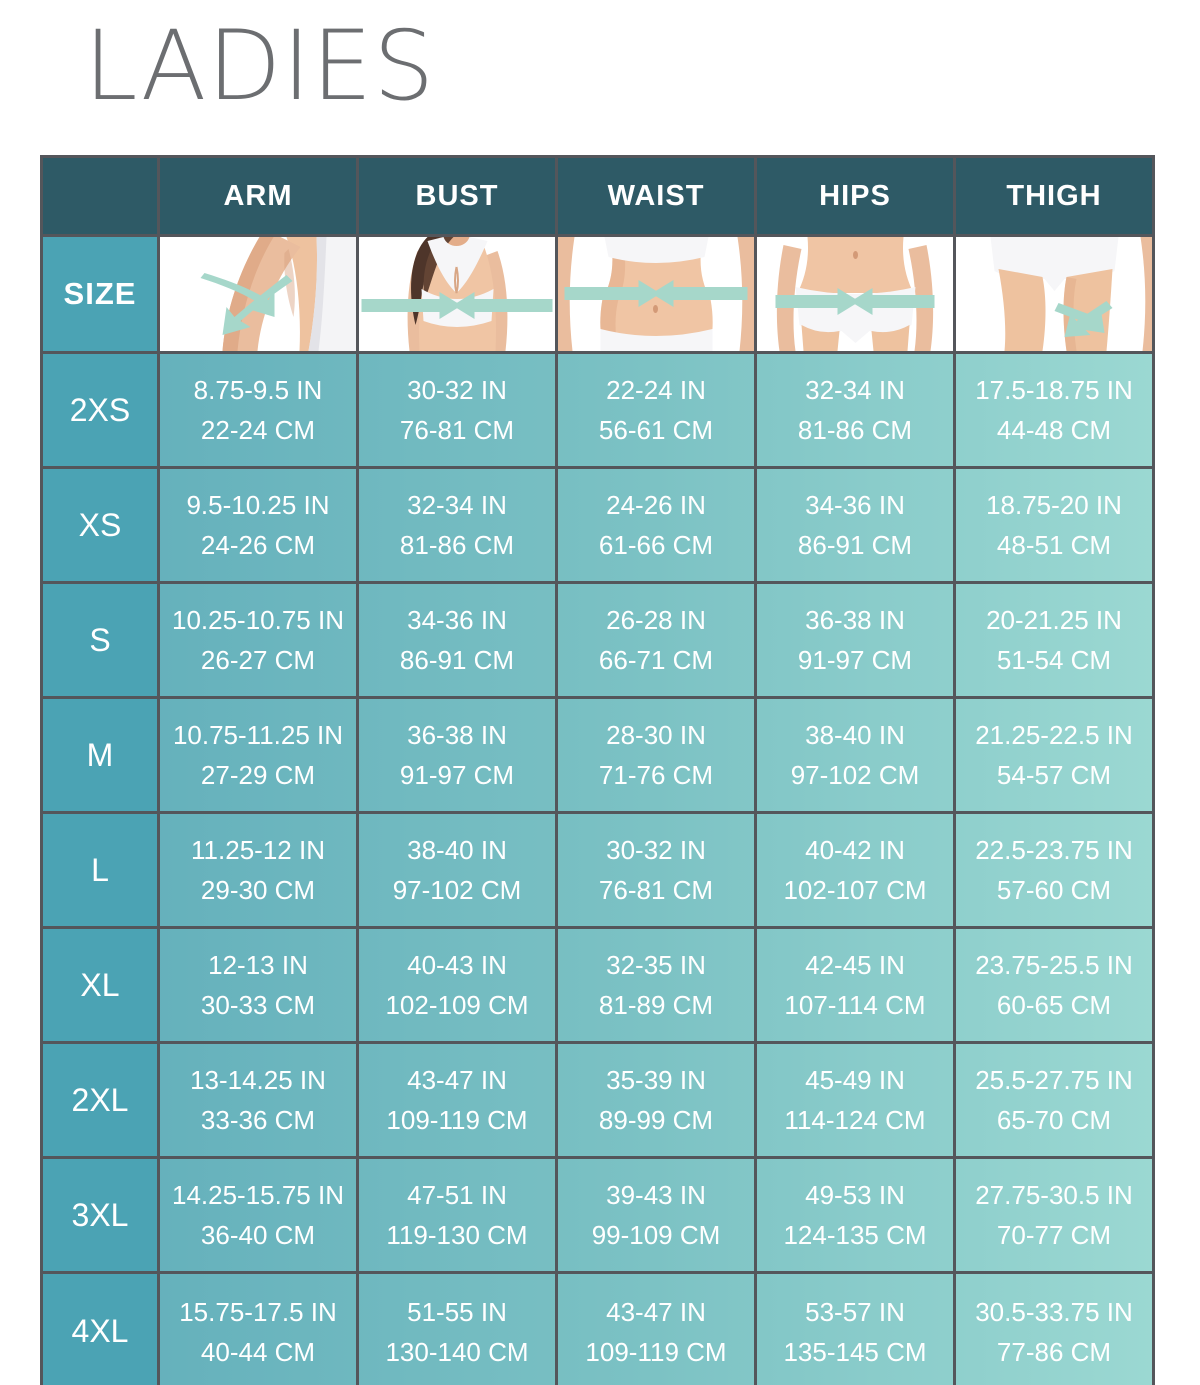 This screenshot has width=1200, height=1385. Describe the element at coordinates (657, 410) in the screenshot. I see `measurement-cell-waist: 22-24 IN 56-61 CM` at that location.